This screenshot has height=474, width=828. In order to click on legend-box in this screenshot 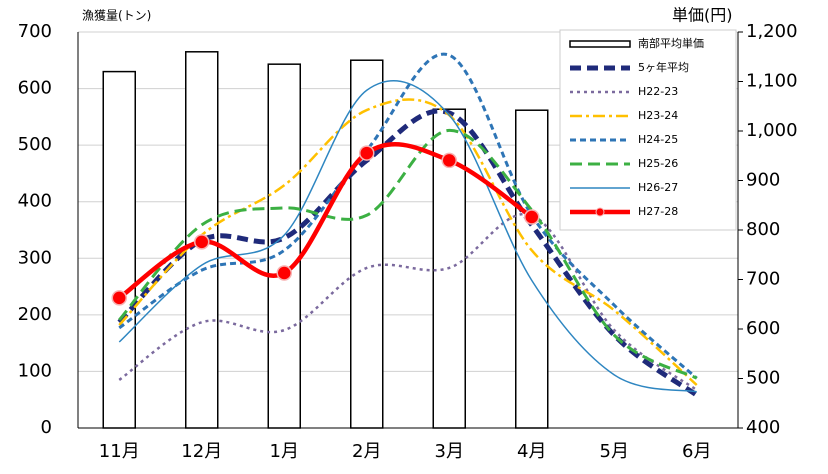, I will do `click(648, 130)`.